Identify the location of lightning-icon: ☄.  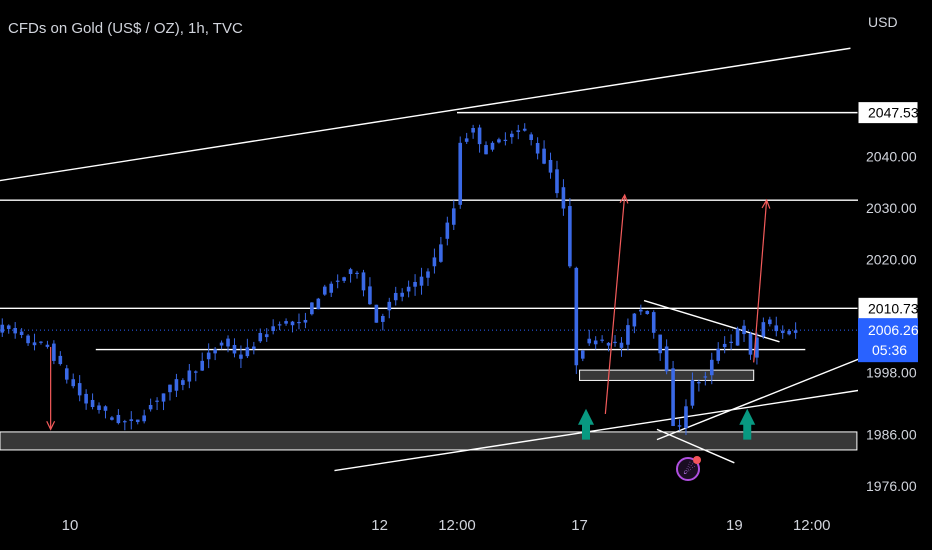
(689, 469).